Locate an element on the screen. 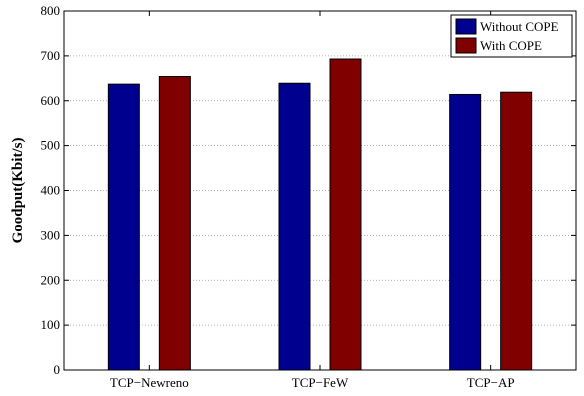 The height and width of the screenshot is (396, 584). y-tick-label: 800 is located at coordinates (51, 10).